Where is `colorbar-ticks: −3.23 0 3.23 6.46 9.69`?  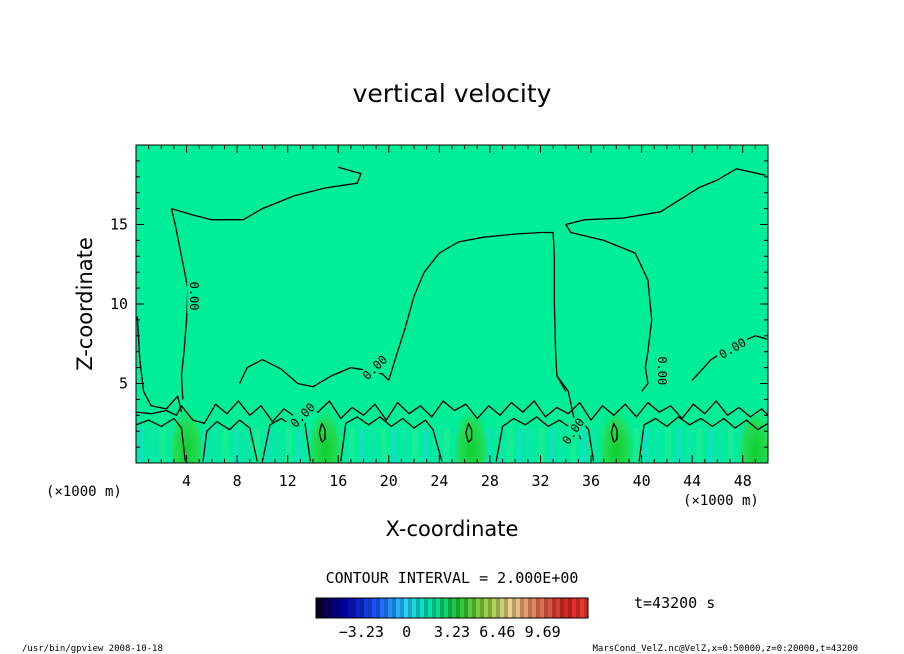 colorbar-ticks: −3.23 0 3.23 6.46 9.69 is located at coordinates (450, 632).